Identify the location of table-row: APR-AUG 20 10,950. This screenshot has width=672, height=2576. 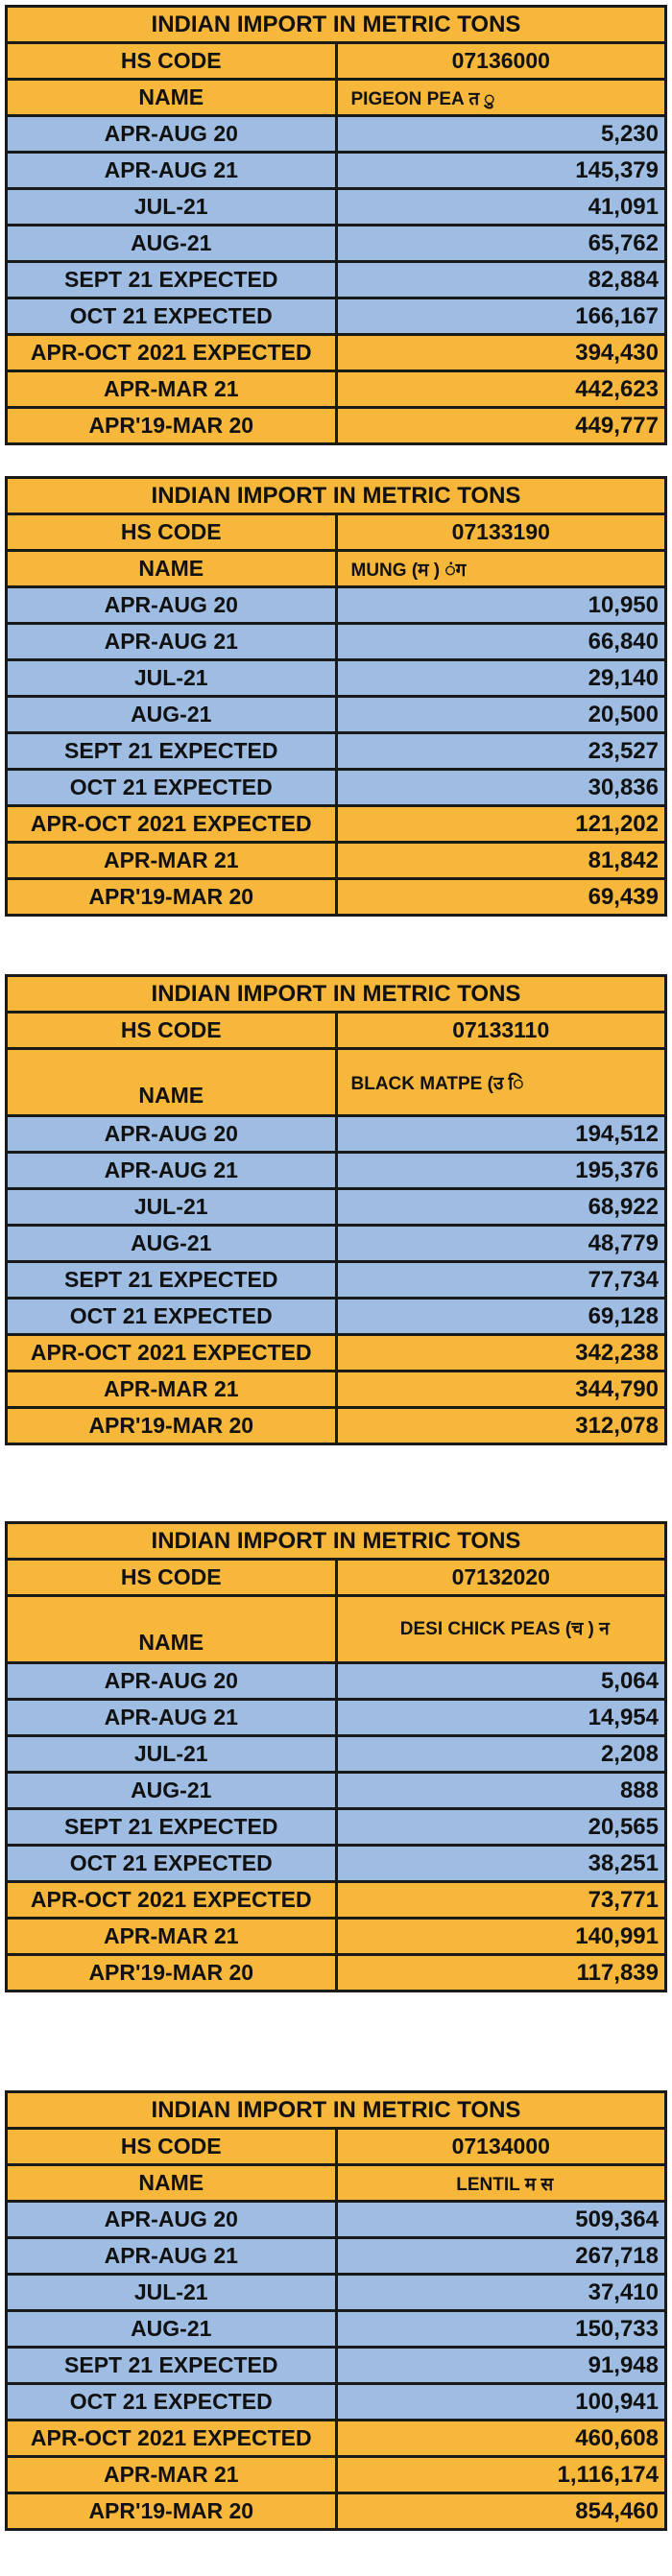
(336, 605).